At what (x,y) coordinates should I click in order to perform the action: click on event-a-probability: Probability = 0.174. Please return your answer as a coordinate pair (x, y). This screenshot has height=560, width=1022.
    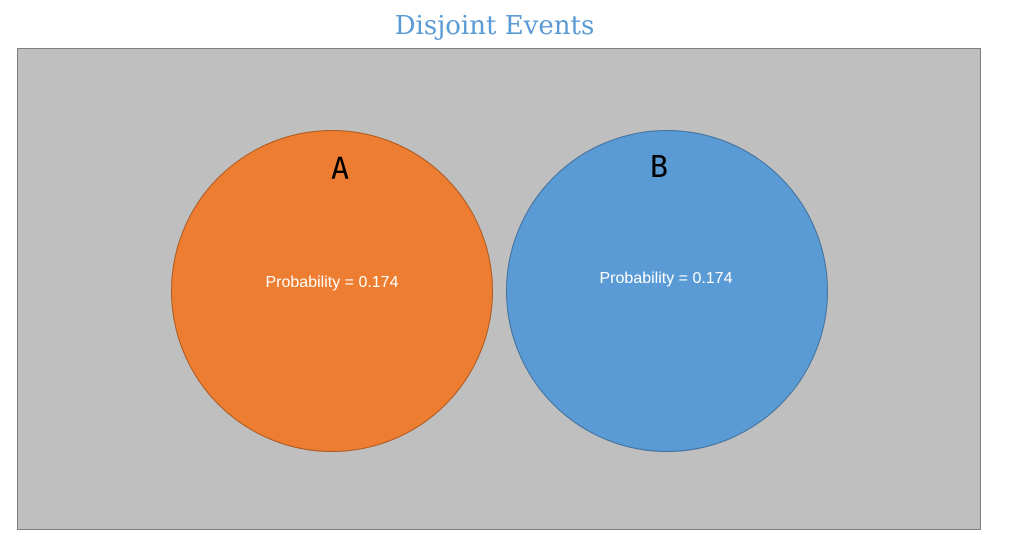
    Looking at the image, I should click on (332, 282).